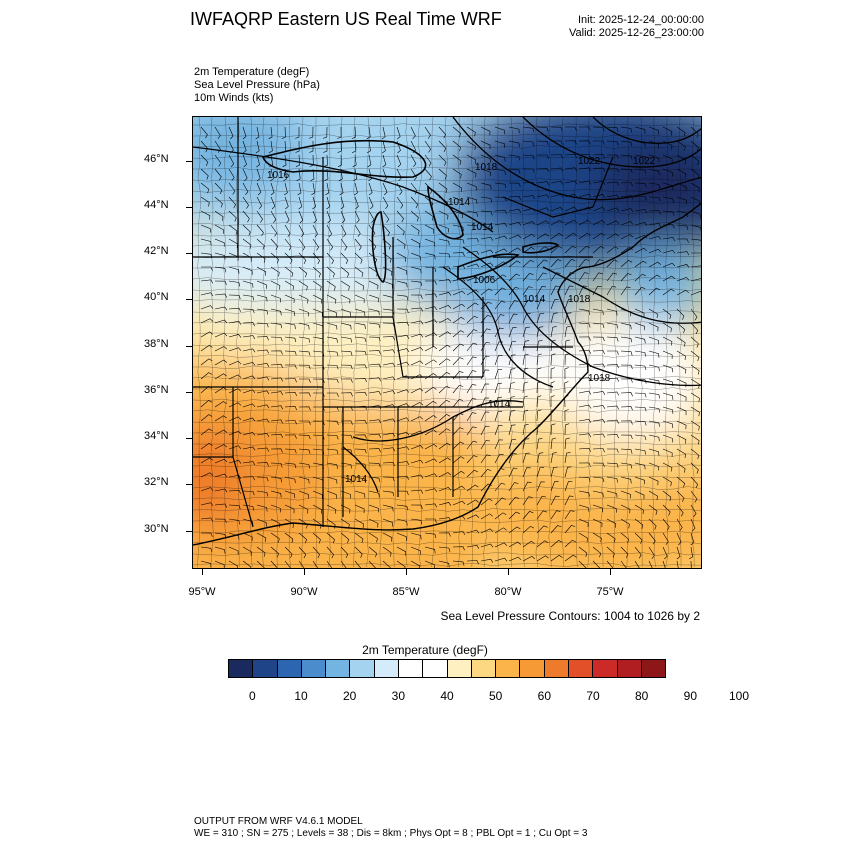  Describe the element at coordinates (425, 650) in the screenshot. I see `colorbar-title: 2m Temperature (degF)` at that location.